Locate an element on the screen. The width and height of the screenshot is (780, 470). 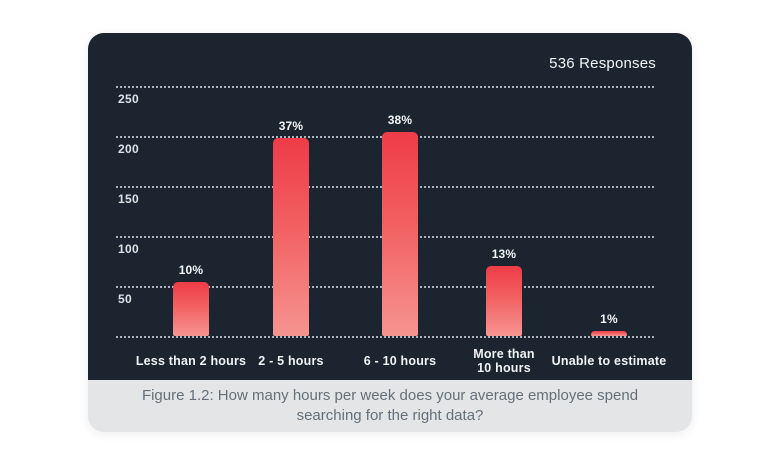
baseline-gridline is located at coordinates (385, 337).